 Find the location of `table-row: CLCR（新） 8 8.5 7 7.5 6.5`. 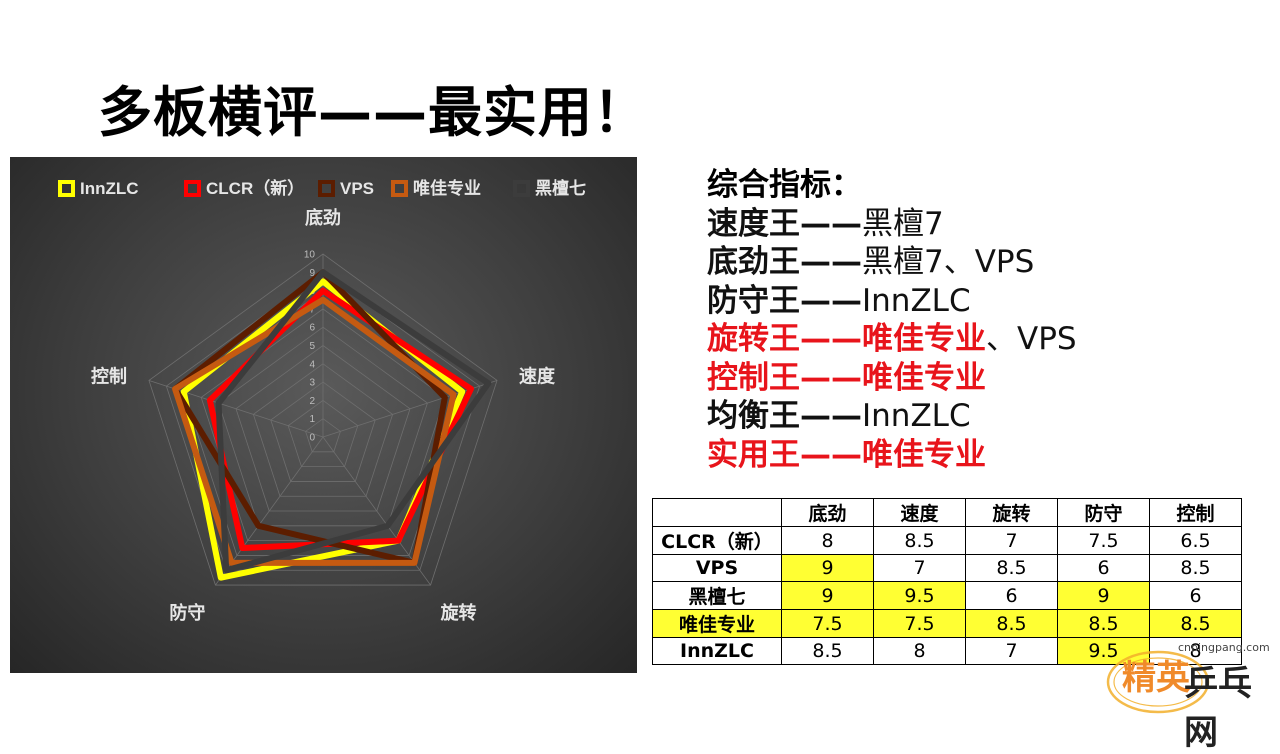

table-row: CLCR（新） 8 8.5 7 7.5 6.5 is located at coordinates (947, 540).